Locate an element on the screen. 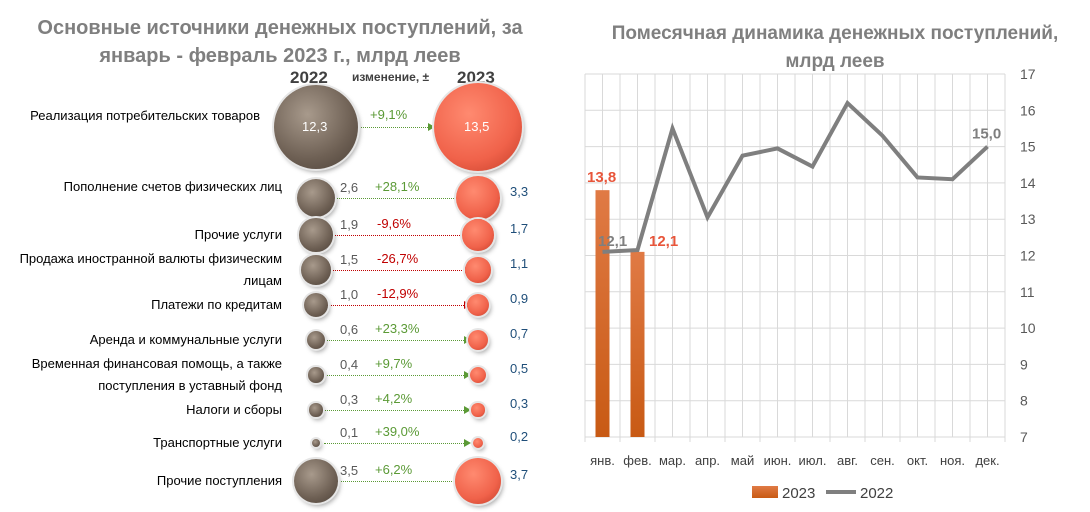  change-pct: +4,2% is located at coordinates (394, 398).